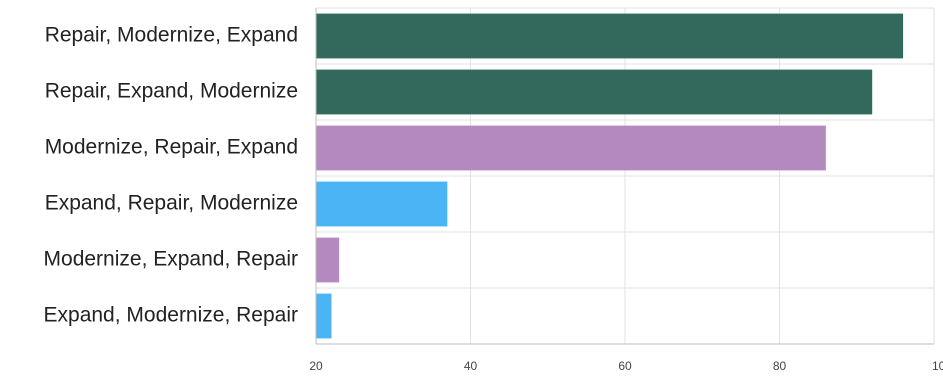 The width and height of the screenshot is (943, 377). I want to click on x-tick-label: 100, so click(937, 366).